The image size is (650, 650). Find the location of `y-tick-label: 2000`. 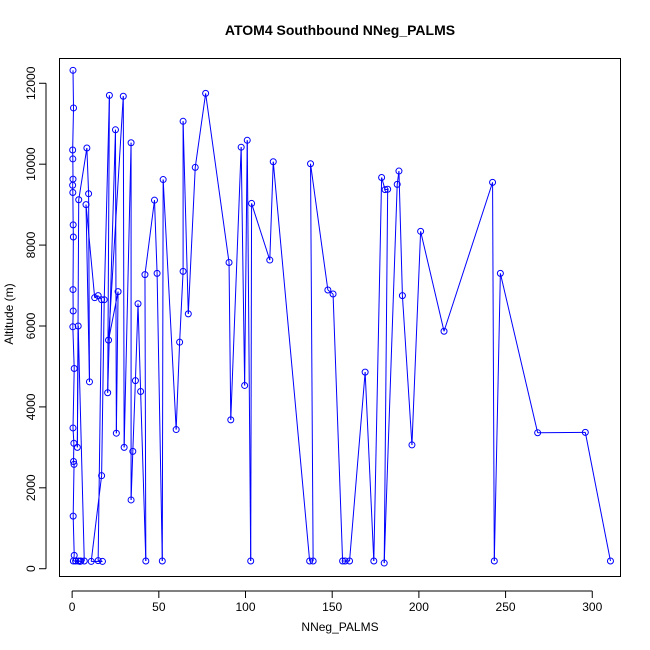

y-tick-label: 2000 is located at coordinates (31, 487).